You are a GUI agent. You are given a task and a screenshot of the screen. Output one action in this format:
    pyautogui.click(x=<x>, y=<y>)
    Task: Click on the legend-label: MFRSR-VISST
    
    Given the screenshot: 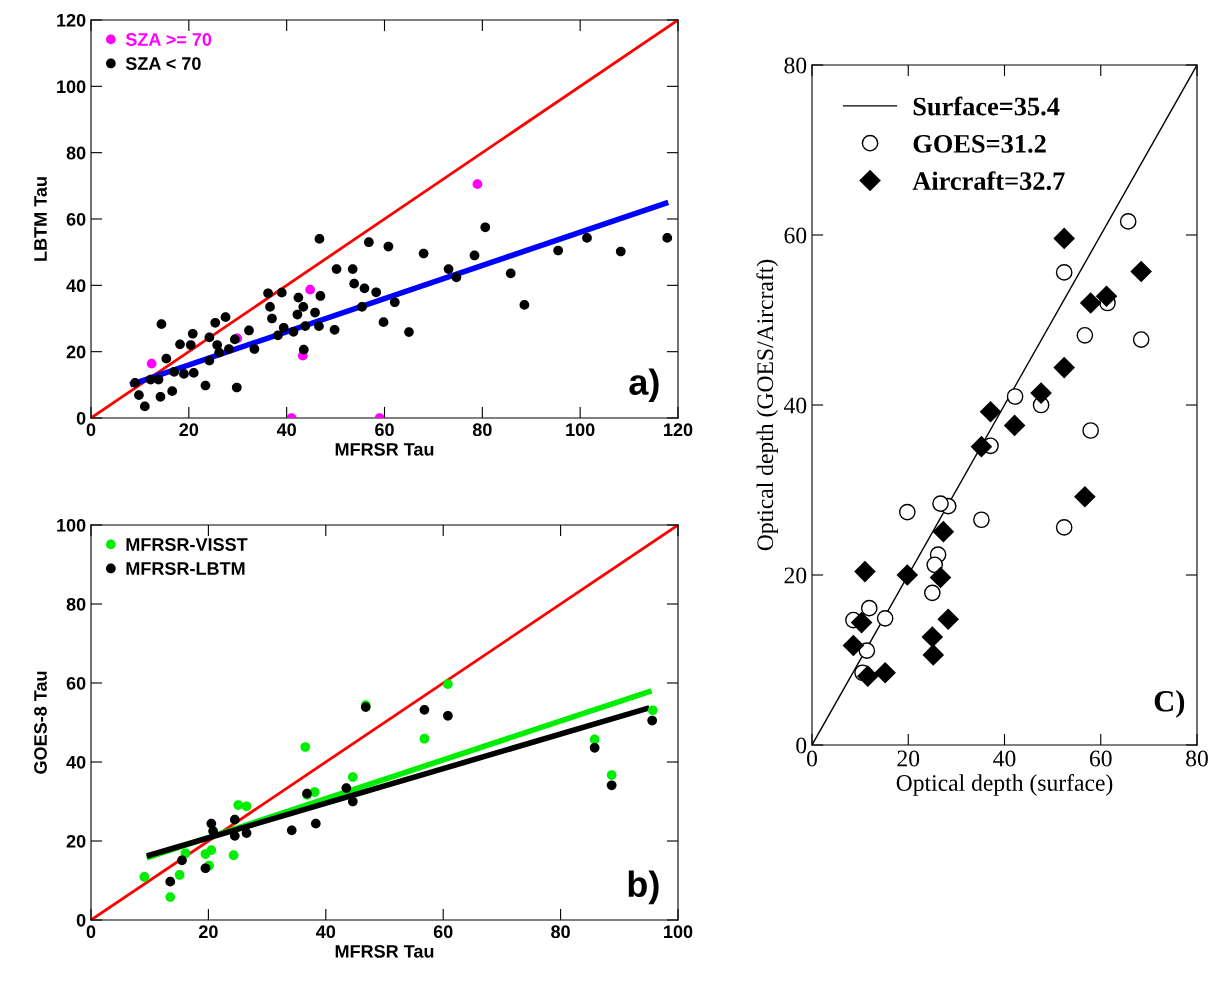 What is the action you would take?
    pyautogui.click(x=187, y=544)
    